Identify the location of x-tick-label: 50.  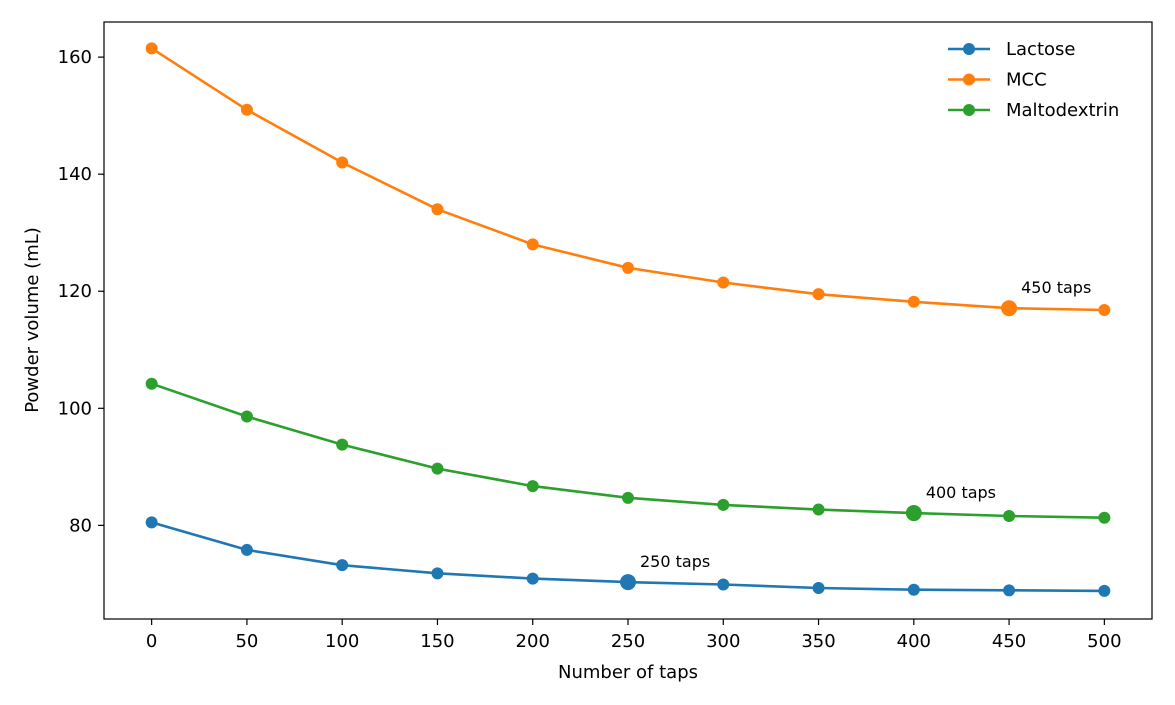
(246, 641).